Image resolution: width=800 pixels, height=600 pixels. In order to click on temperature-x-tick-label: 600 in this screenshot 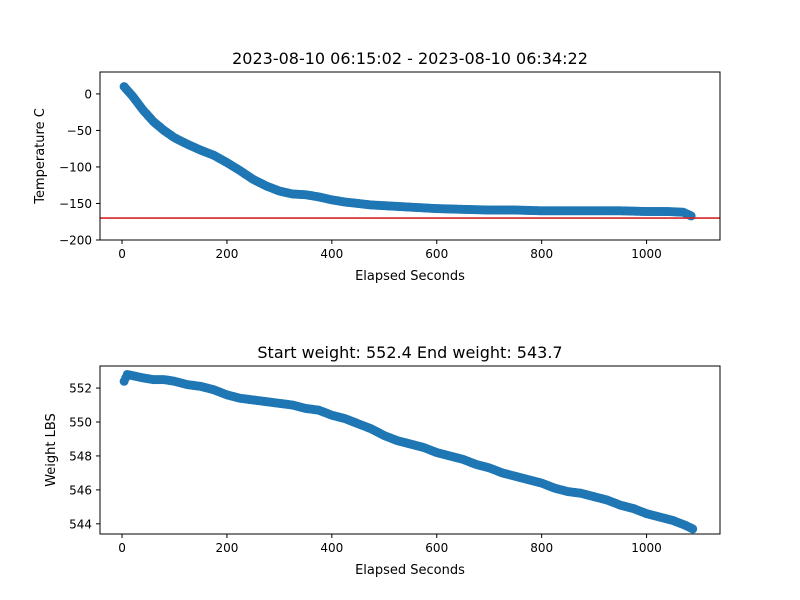, I will do `click(436, 254)`.